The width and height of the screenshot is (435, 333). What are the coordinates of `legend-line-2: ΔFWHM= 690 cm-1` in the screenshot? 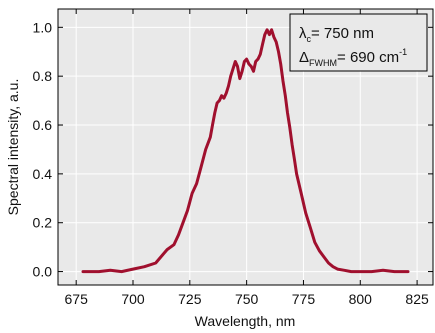 It's located at (353, 57).